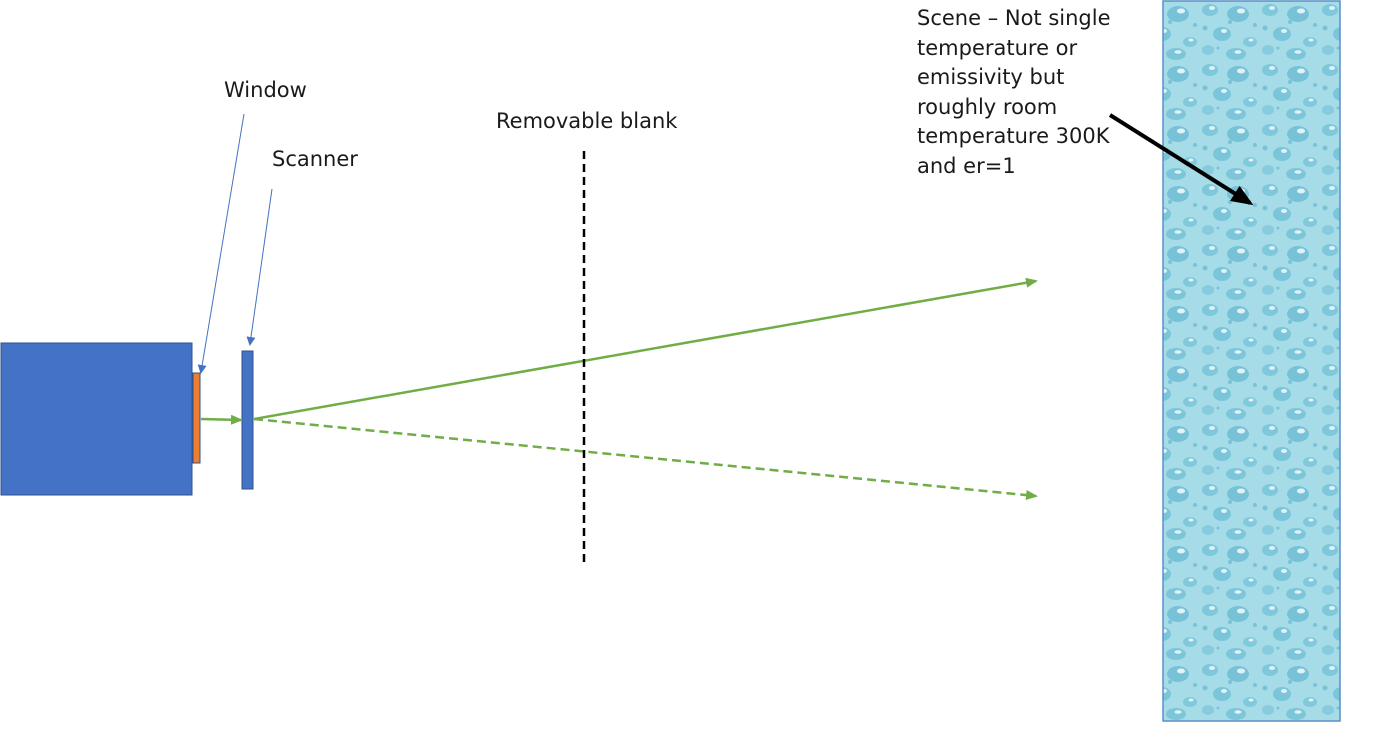 This screenshot has height=752, width=1374. Describe the element at coordinates (1251, 361) in the screenshot. I see `scene-panel` at that location.